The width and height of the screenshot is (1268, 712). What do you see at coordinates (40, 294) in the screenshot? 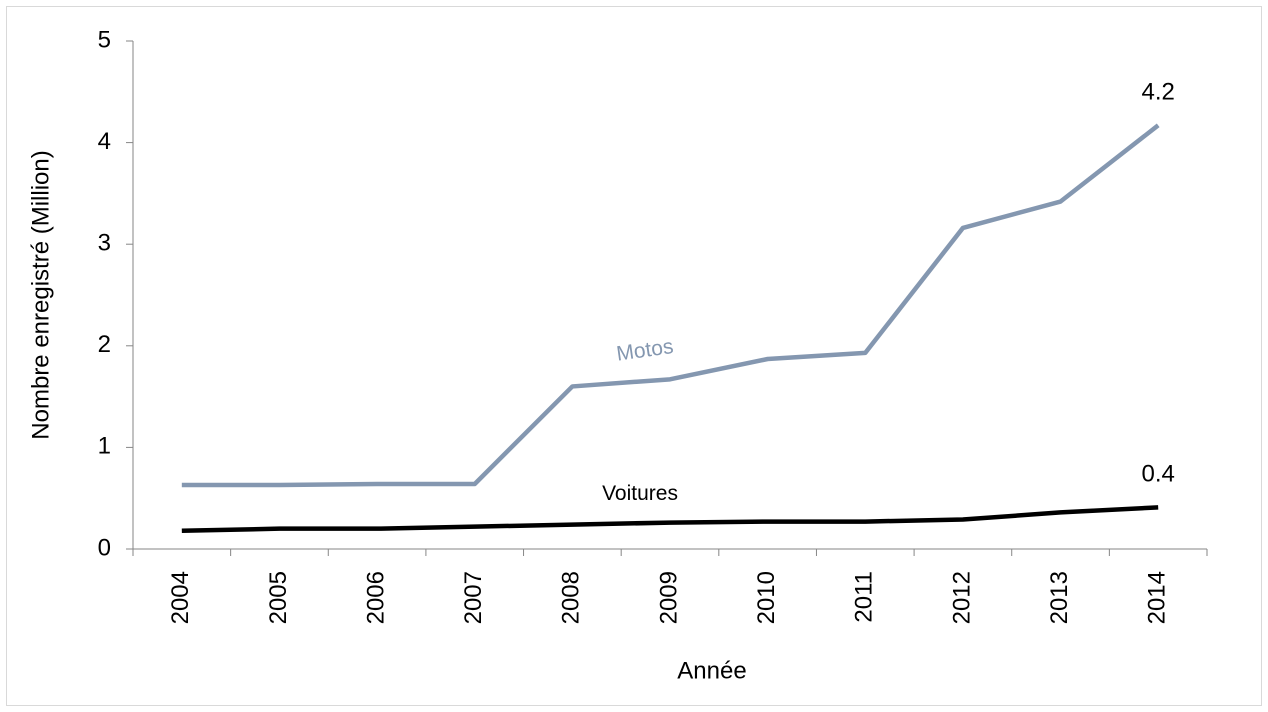
I see `y-axis-title: Nombre enregistré (Million)` at bounding box center [40, 294].